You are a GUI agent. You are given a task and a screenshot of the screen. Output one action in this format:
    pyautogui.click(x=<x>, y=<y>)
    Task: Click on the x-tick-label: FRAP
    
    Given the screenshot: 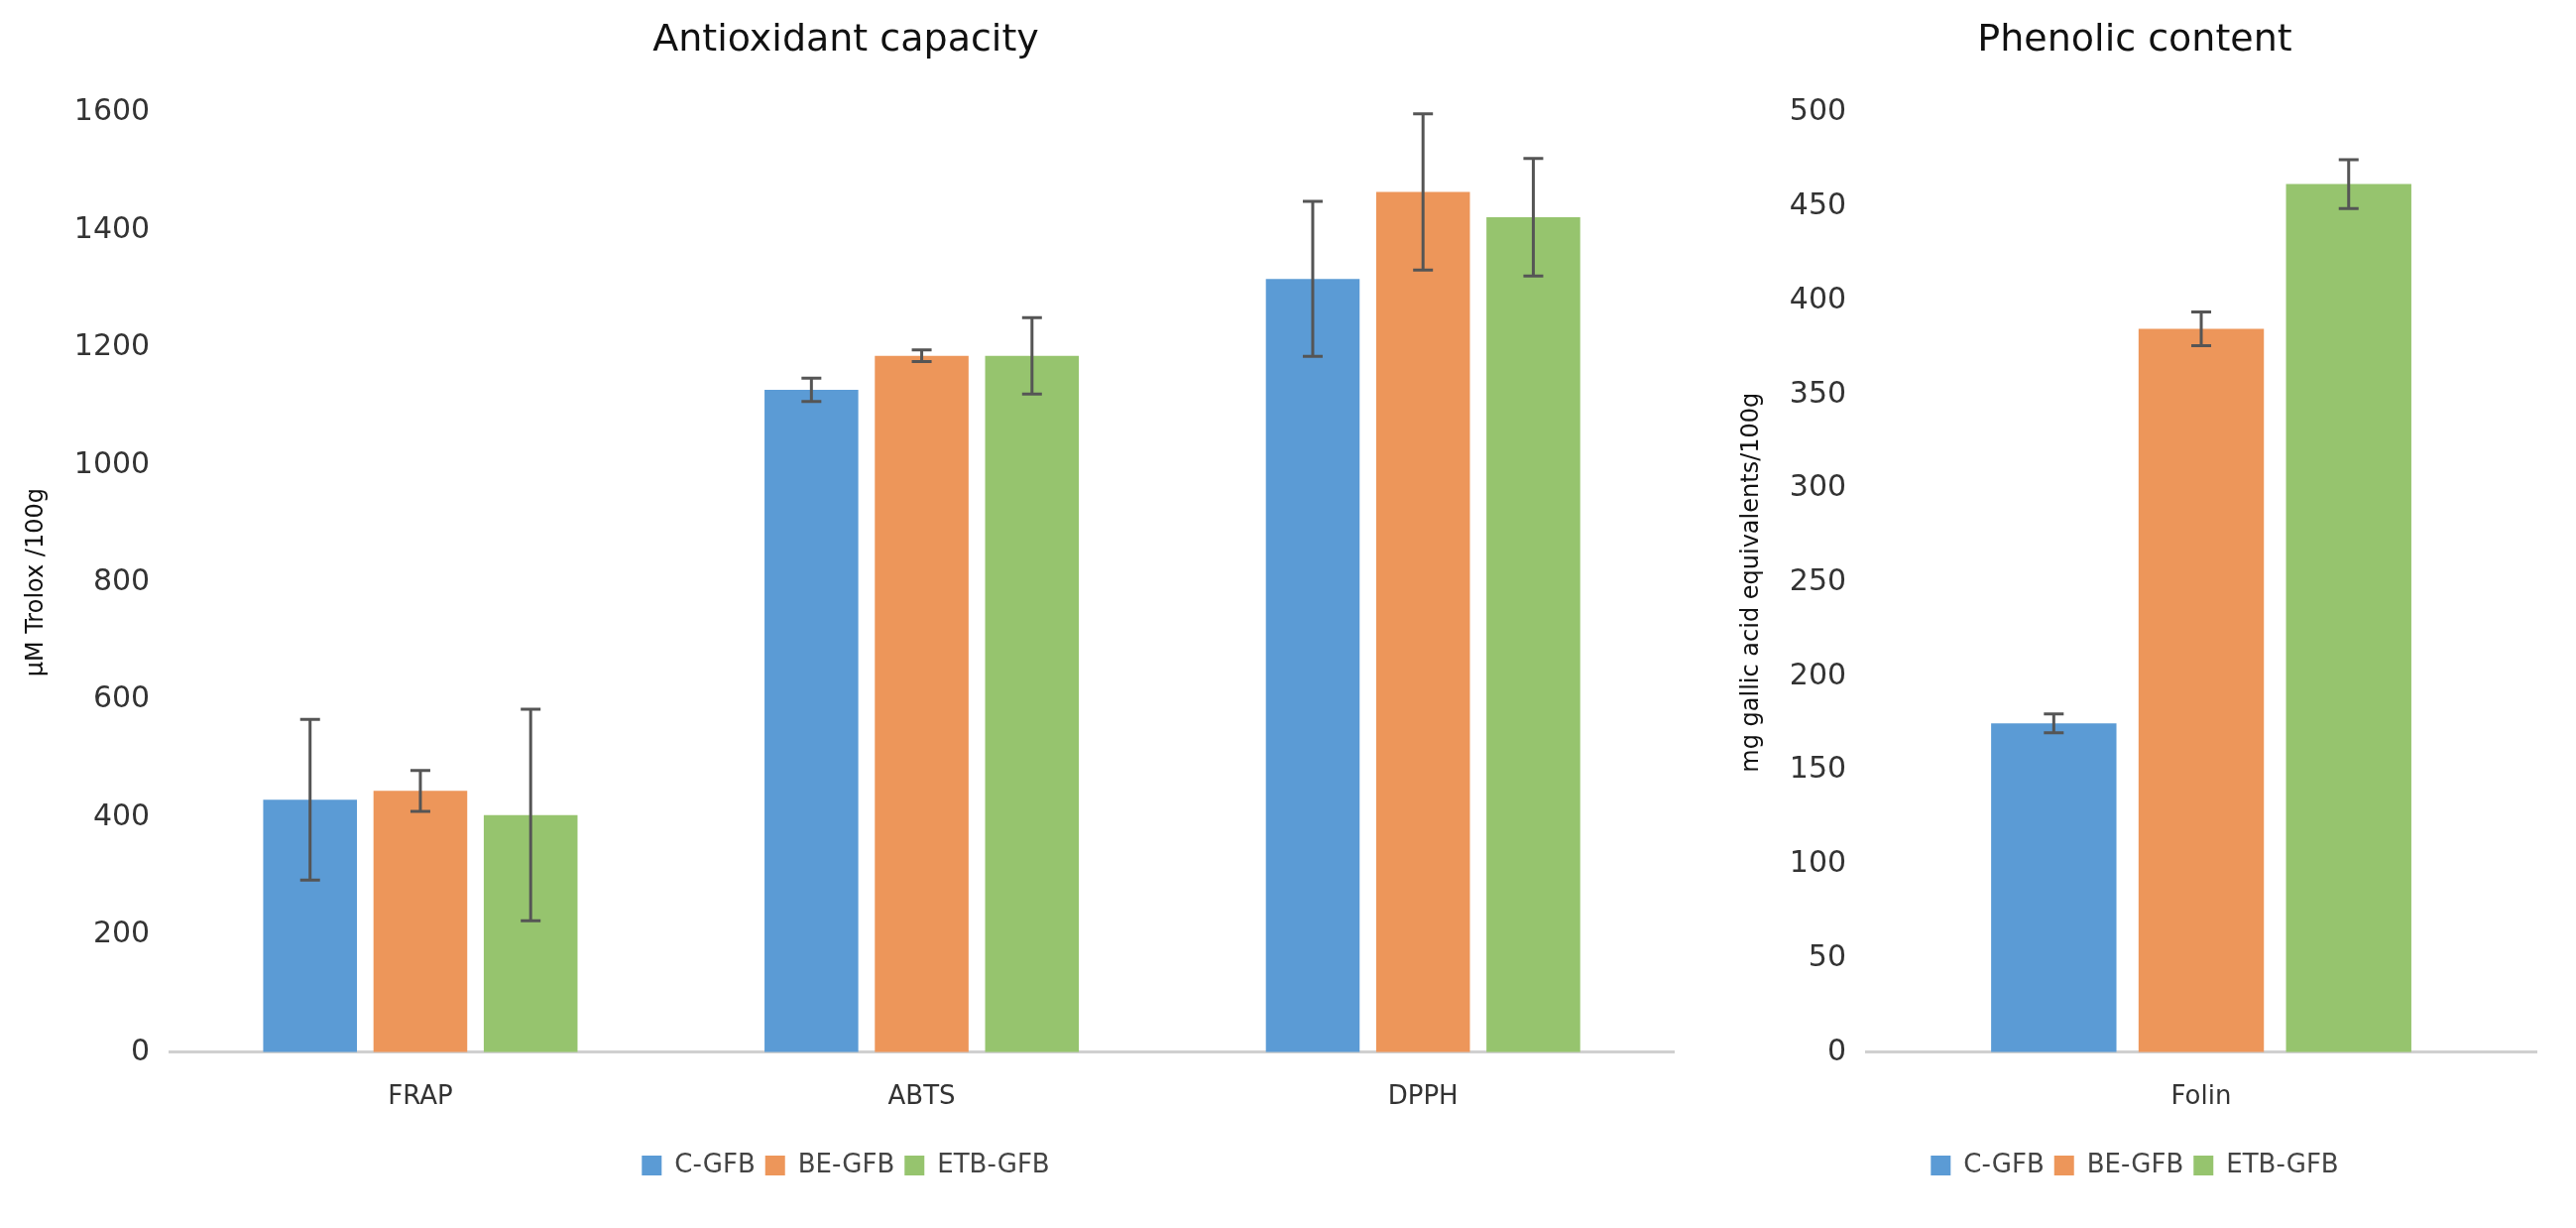 What is the action you would take?
    pyautogui.click(x=420, y=1095)
    